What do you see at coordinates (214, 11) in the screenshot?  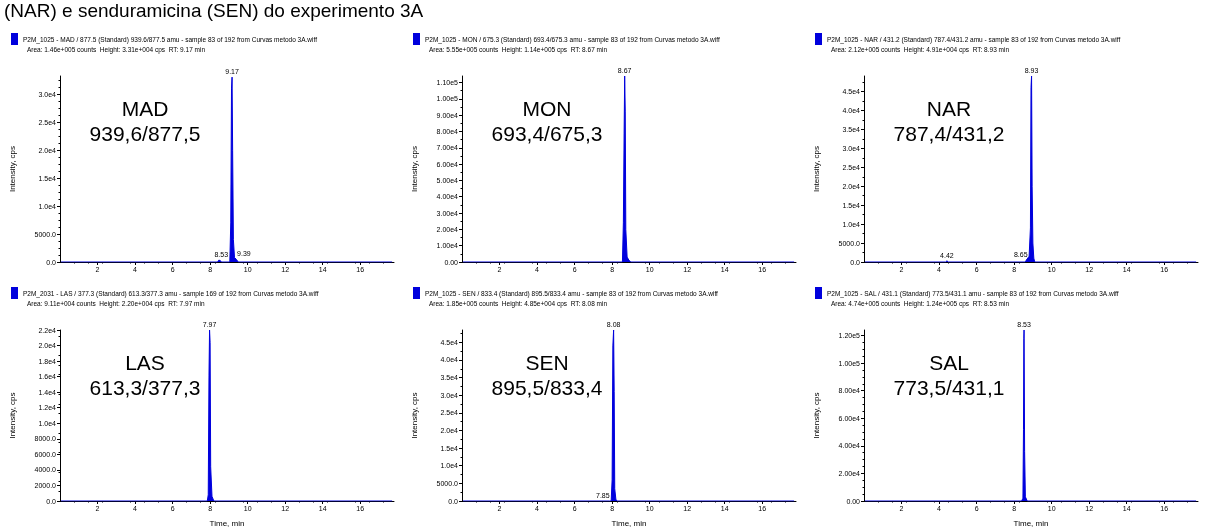 I see `chart-title: (NAR) e senduramicina (SEN) do experimento 3A` at bounding box center [214, 11].